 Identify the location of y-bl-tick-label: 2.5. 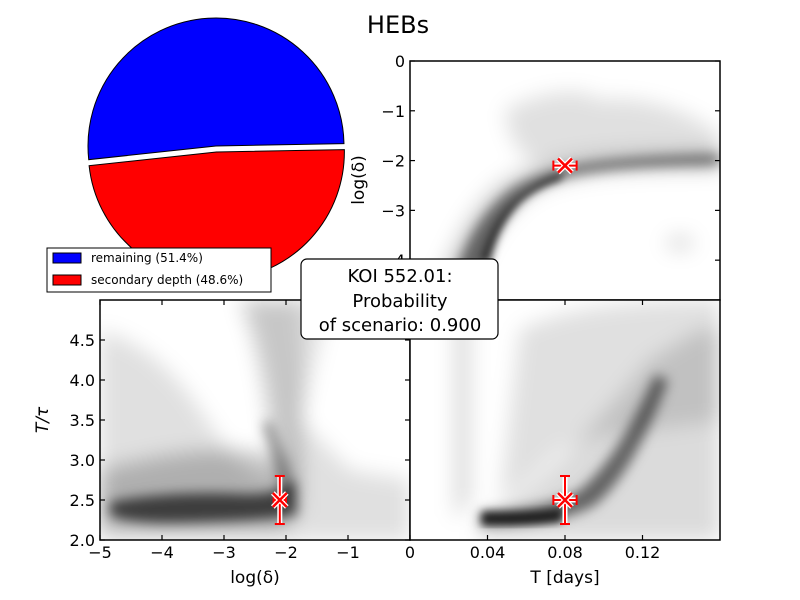
(82, 500).